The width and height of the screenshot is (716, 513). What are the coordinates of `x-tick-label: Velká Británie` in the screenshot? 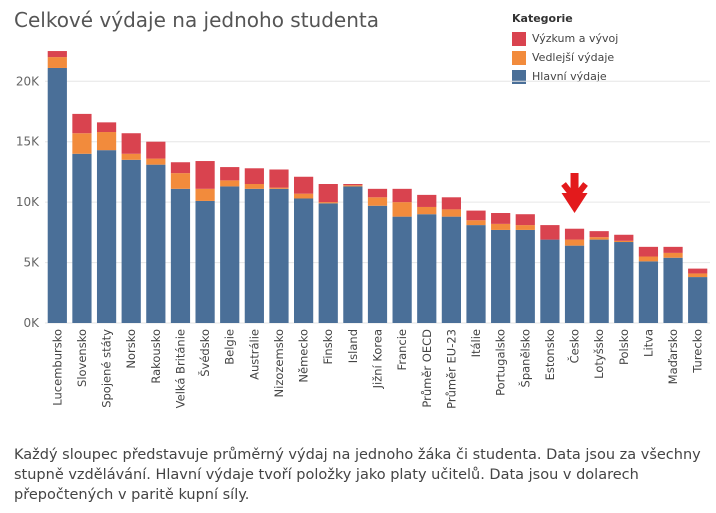 It's located at (180, 368).